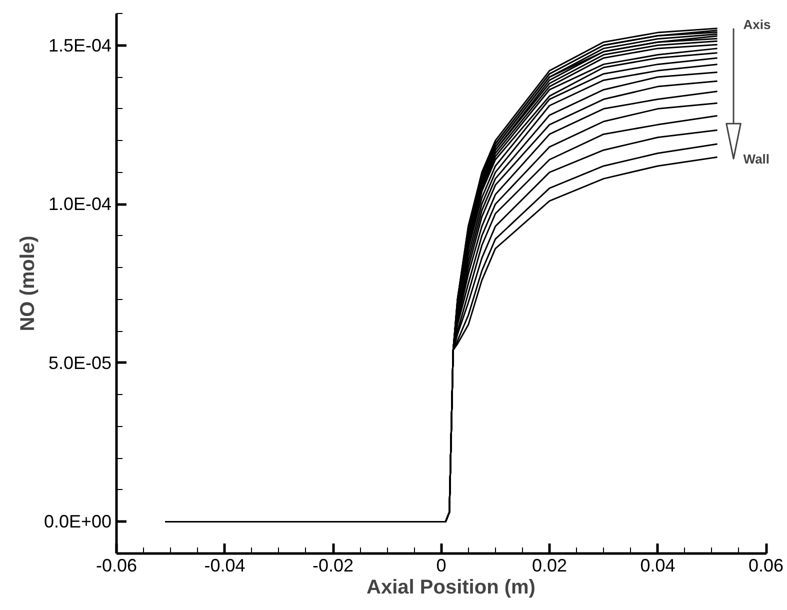  What do you see at coordinates (78, 522) in the screenshot?
I see `y-tick-label: 0.0E+00` at bounding box center [78, 522].